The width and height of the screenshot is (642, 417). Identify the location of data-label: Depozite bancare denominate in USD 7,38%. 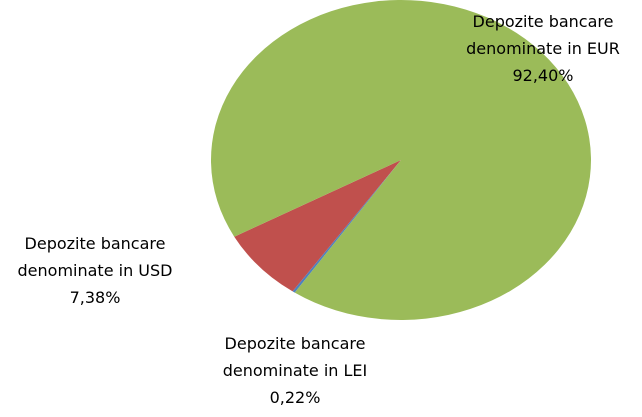
(95, 270).